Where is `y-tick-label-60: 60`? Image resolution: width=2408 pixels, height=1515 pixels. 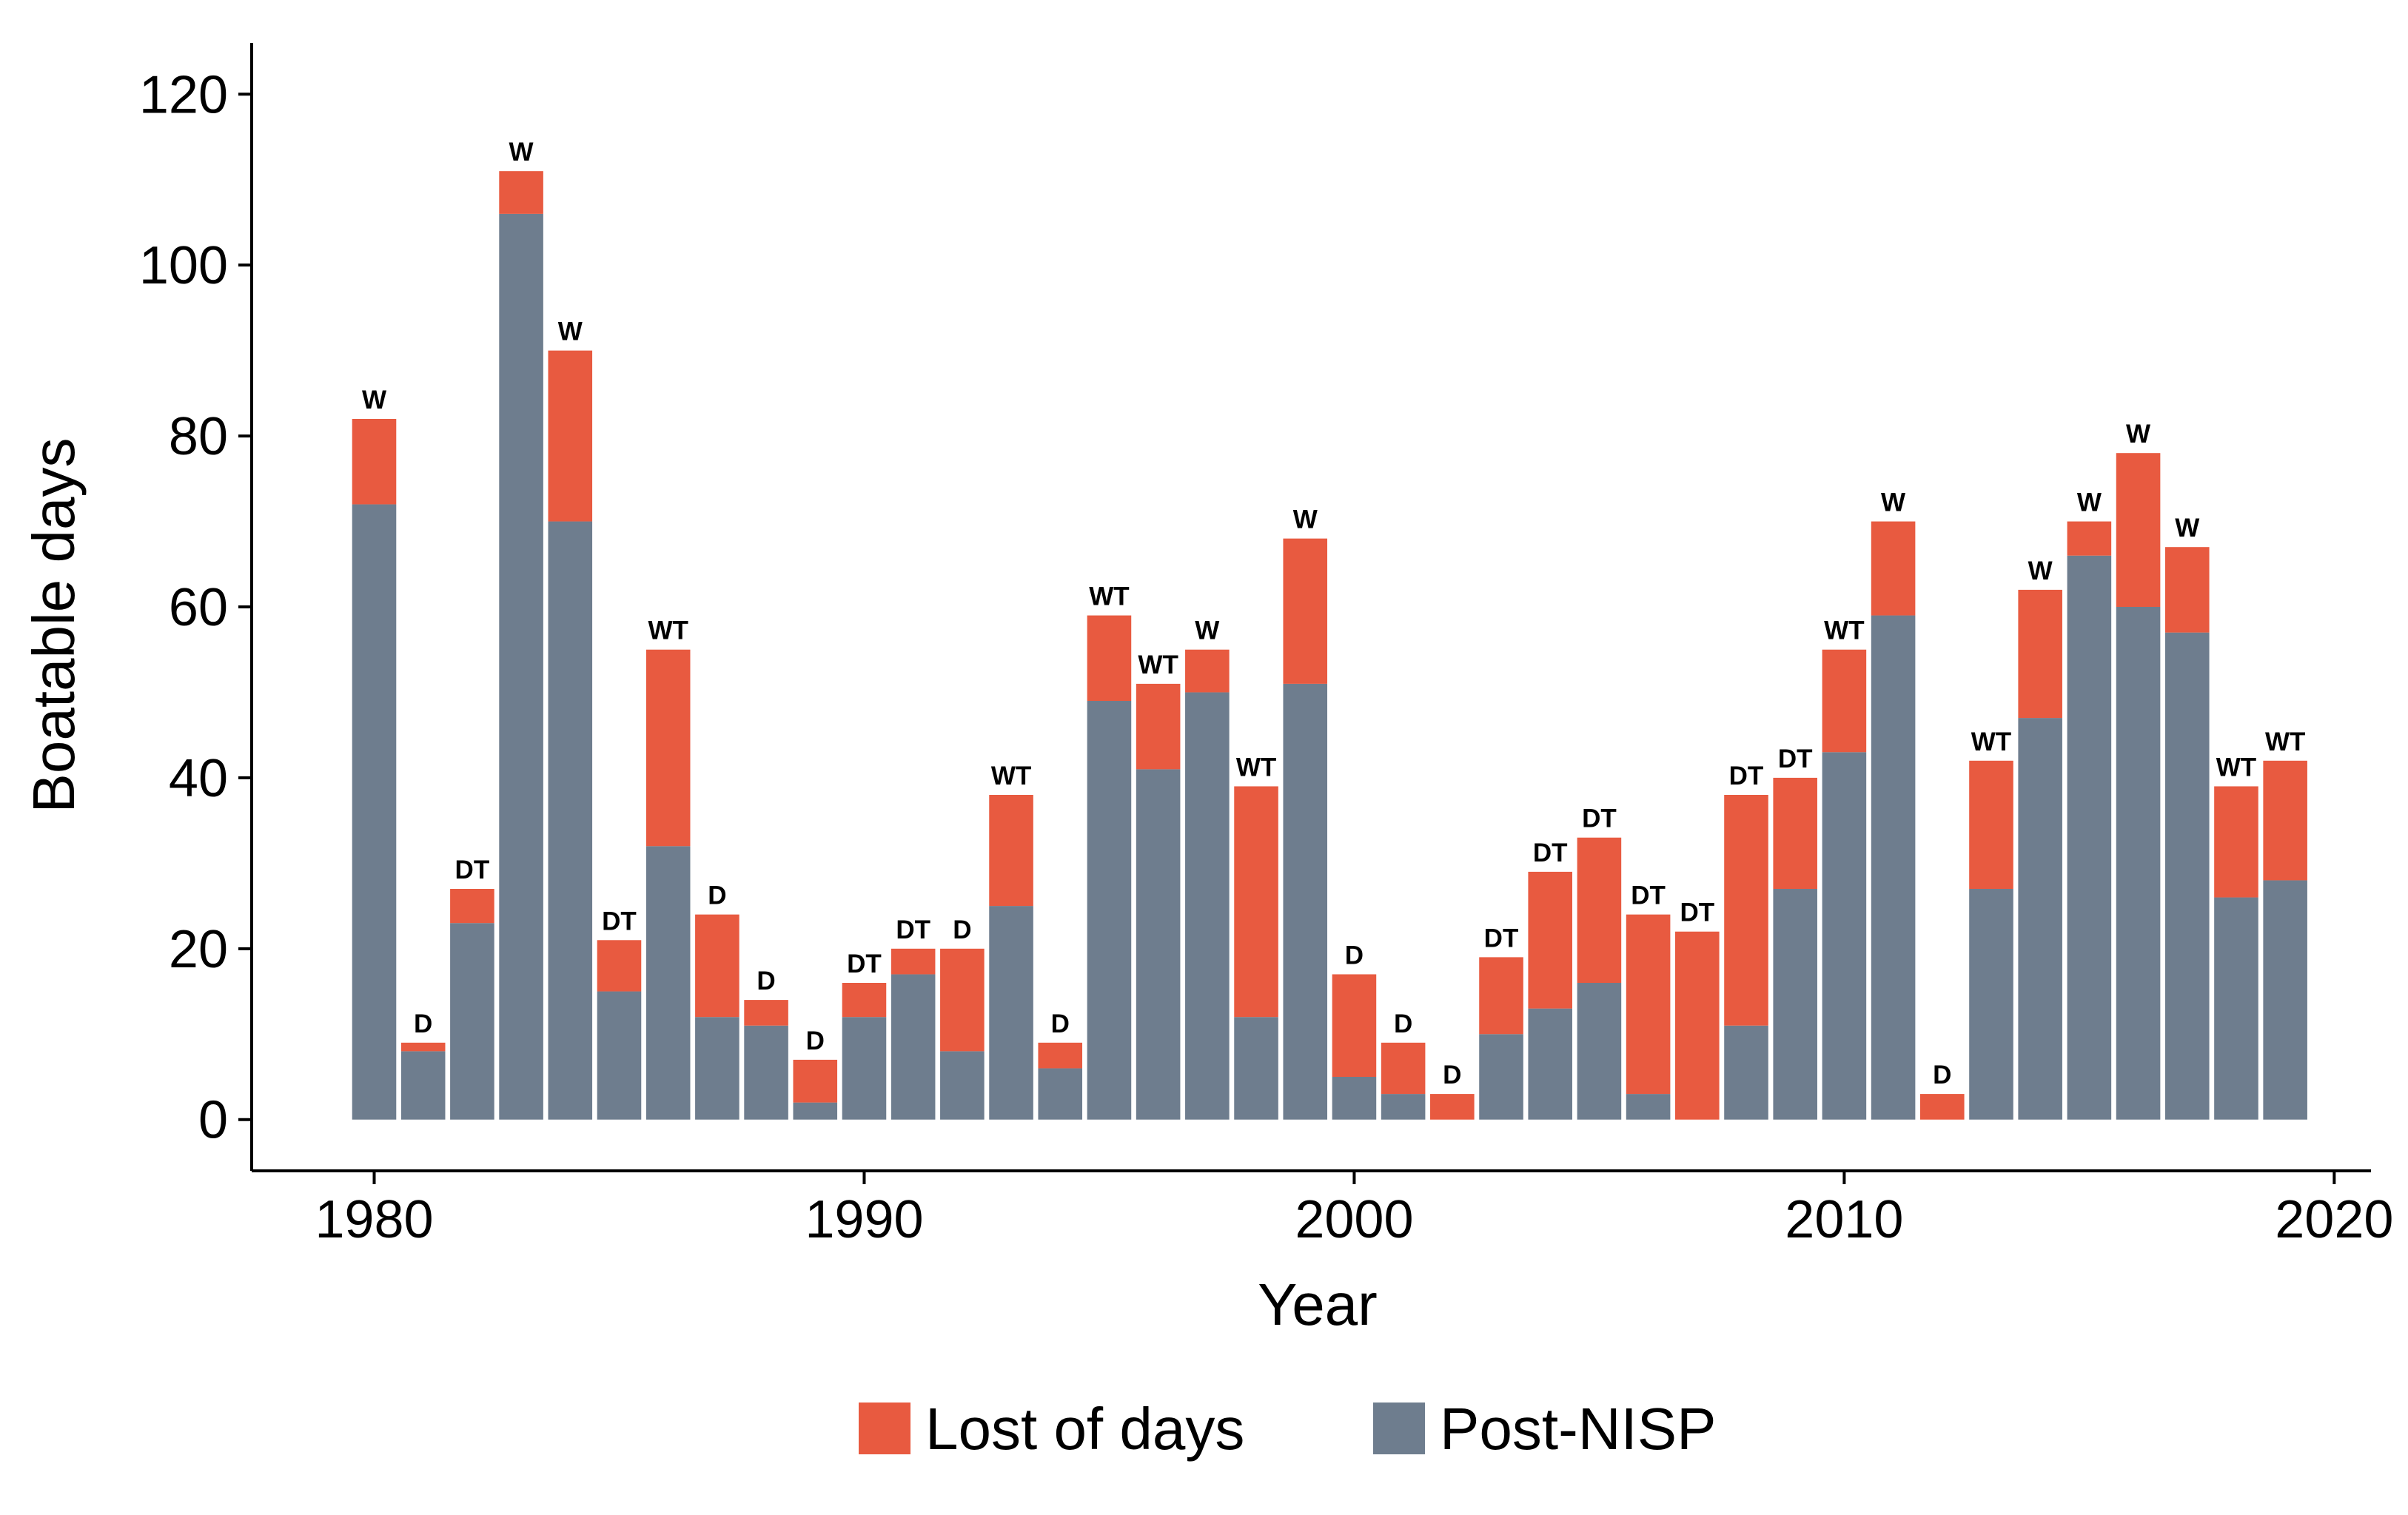
y-tick-label-60: 60 is located at coordinates (198, 607).